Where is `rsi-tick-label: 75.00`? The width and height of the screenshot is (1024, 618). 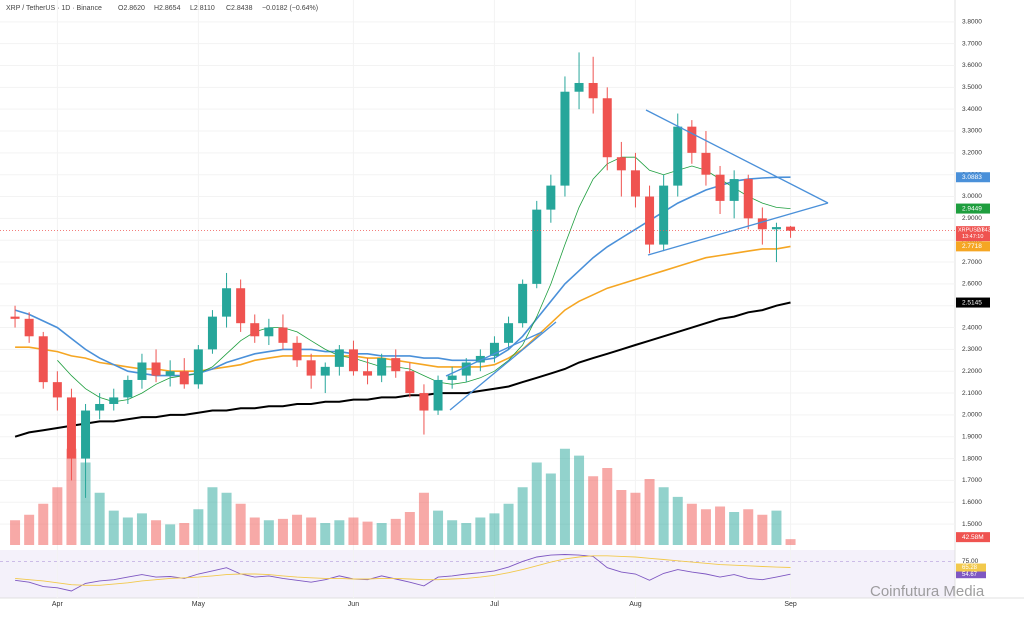 rsi-tick-label: 75.00 is located at coordinates (970, 561).